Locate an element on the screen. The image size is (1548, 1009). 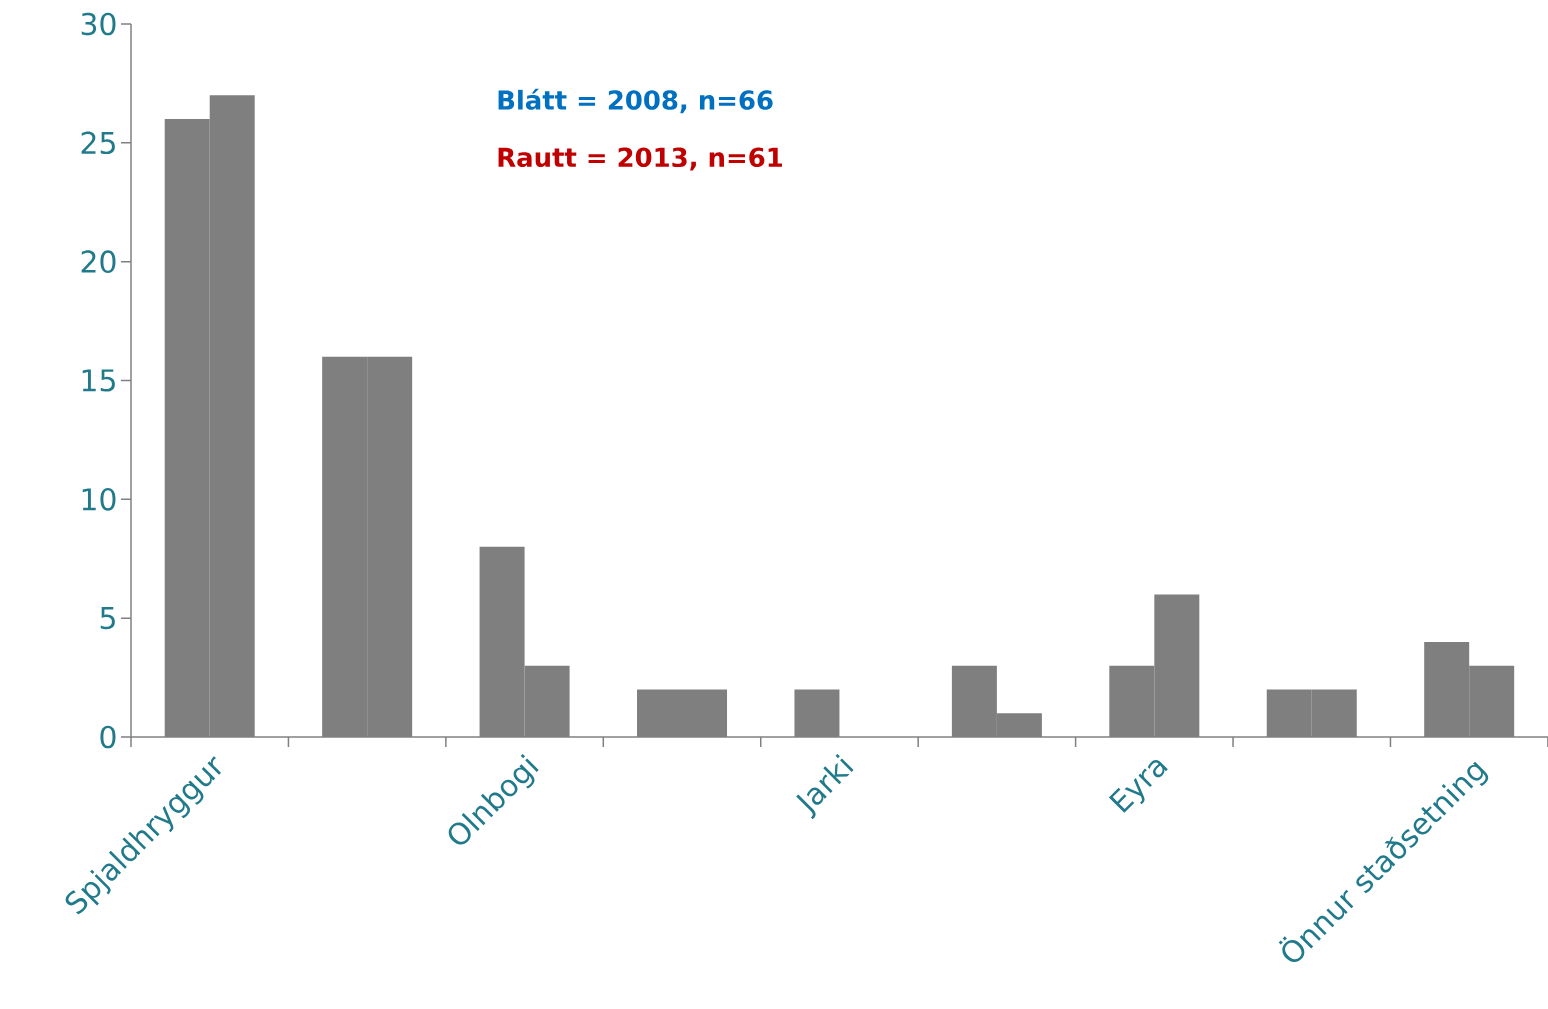
y-tick-label: 15 is located at coordinates (98, 380).